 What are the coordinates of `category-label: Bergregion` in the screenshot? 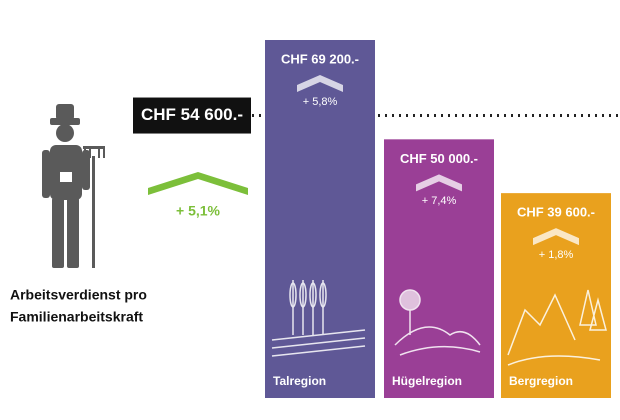 It's located at (541, 381).